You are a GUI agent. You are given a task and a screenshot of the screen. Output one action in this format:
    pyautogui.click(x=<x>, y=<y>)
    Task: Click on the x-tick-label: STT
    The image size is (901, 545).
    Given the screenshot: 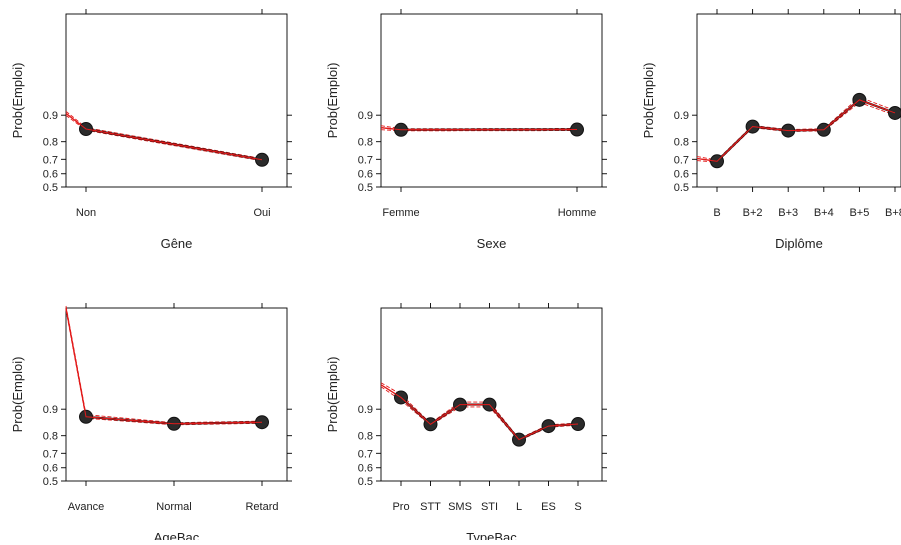 What is the action you would take?
    pyautogui.click(x=430, y=507)
    